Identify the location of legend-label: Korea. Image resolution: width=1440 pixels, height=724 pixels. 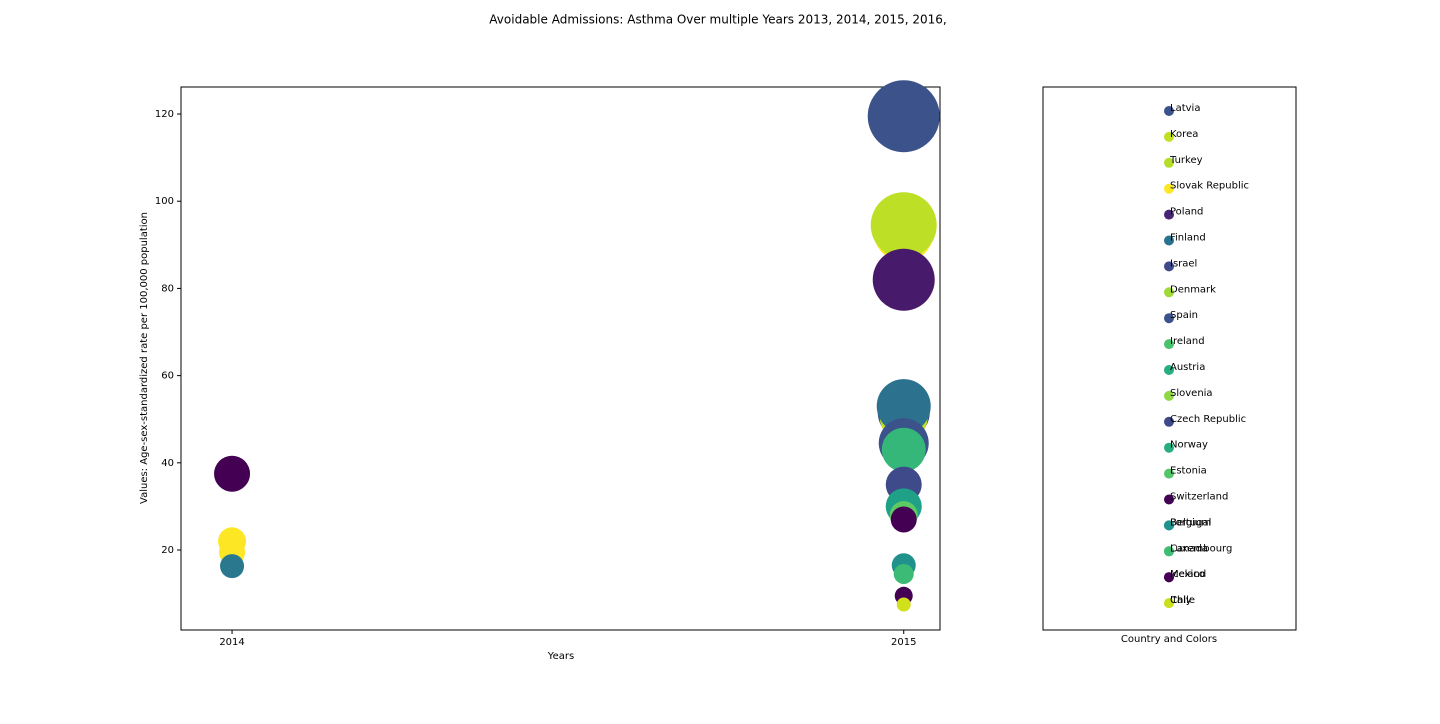
(1184, 134).